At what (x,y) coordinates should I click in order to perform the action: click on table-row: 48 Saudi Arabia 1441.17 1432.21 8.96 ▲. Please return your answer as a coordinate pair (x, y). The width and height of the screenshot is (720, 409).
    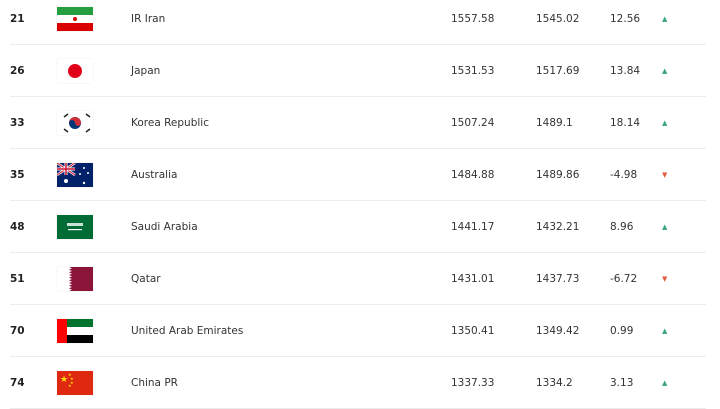
    Looking at the image, I should click on (360, 227).